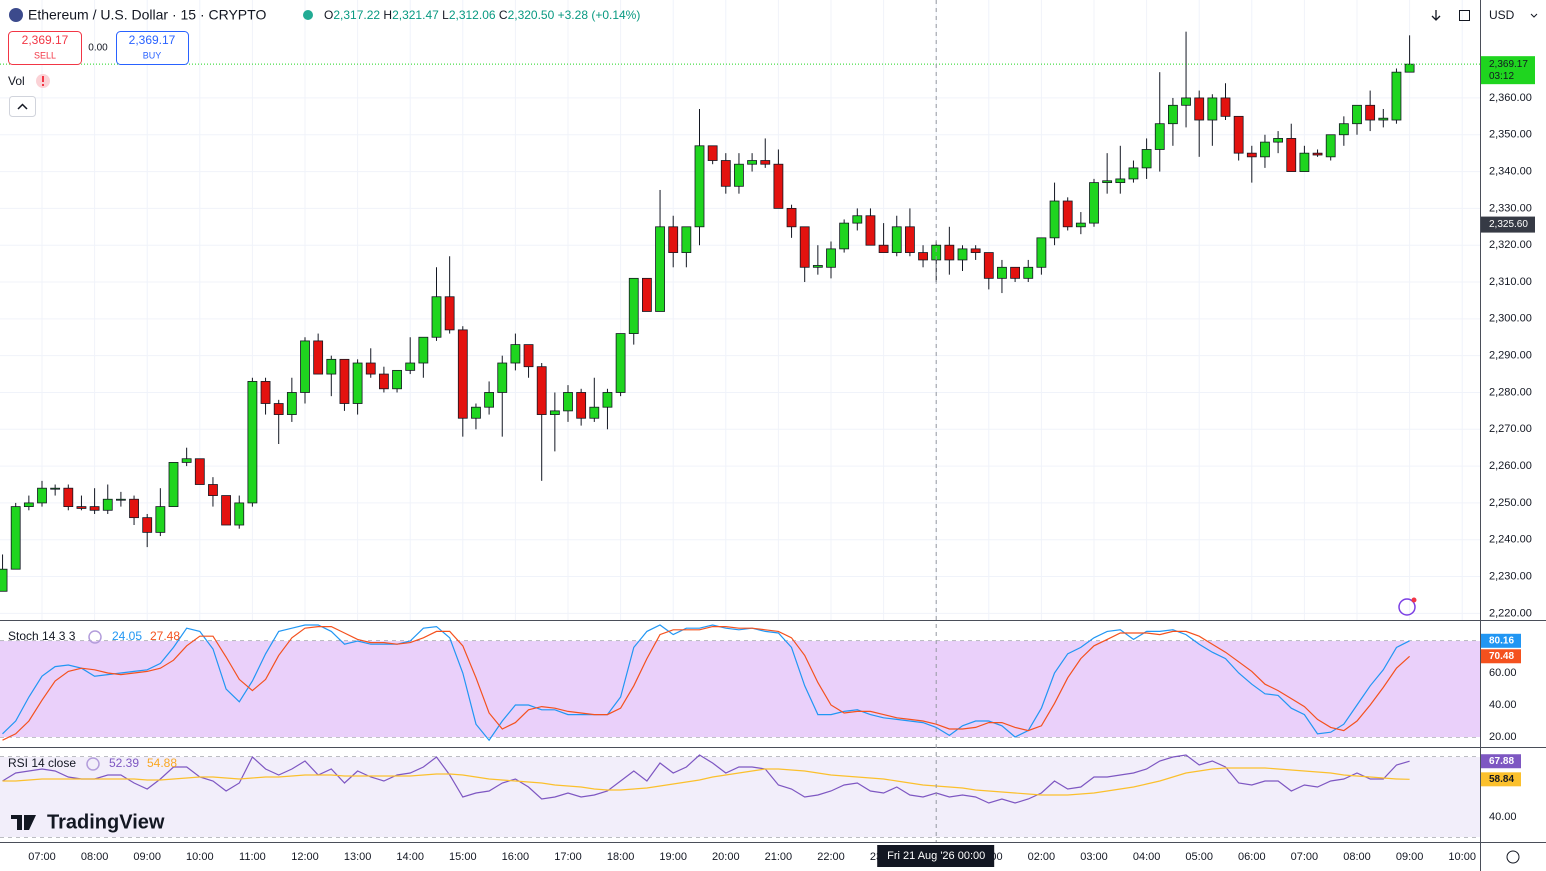  I want to click on x-tick-label: 12:00, so click(305, 857).